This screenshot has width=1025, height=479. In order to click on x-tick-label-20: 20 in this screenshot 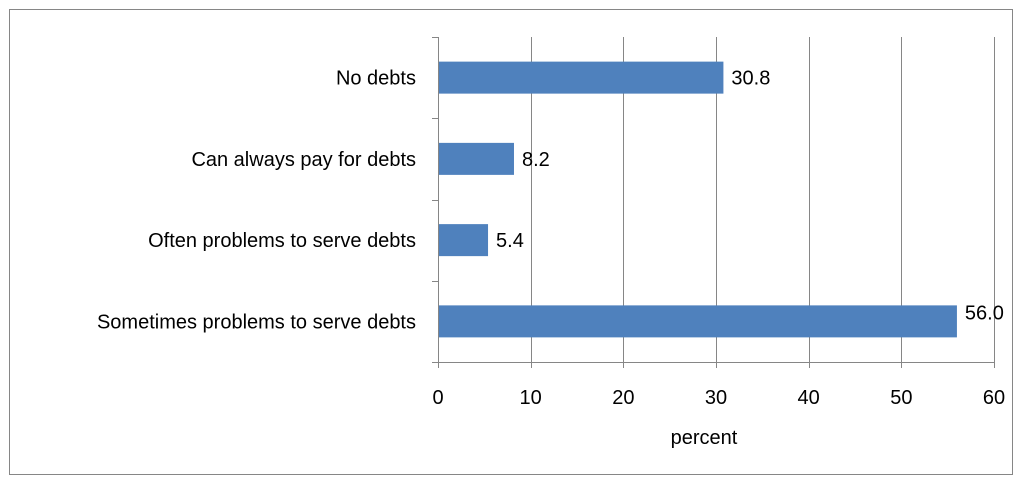, I will do `click(623, 398)`.